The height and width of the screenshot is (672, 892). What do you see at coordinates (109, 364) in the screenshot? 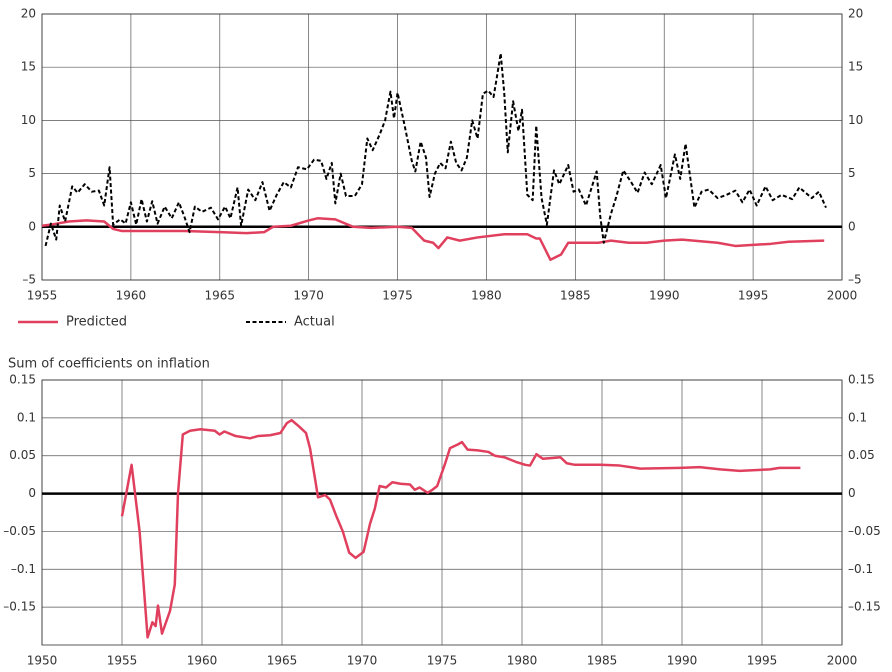
I see `subtitle: Sum of coefficients on inflation` at bounding box center [109, 364].